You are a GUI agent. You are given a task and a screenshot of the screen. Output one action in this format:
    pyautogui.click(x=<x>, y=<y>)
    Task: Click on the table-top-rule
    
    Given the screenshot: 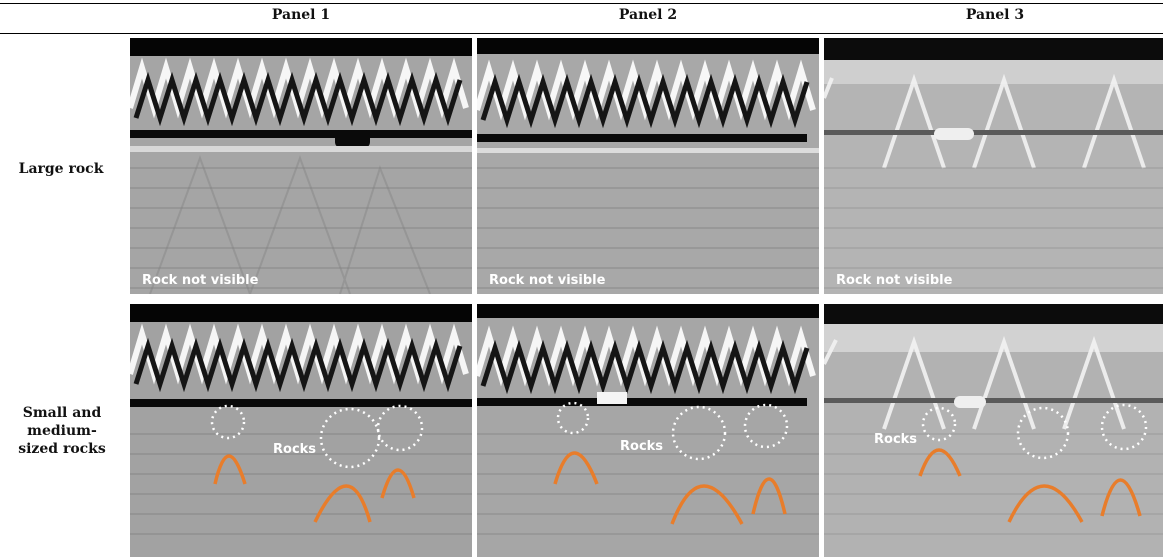 What is the action you would take?
    pyautogui.click(x=581, y=3)
    